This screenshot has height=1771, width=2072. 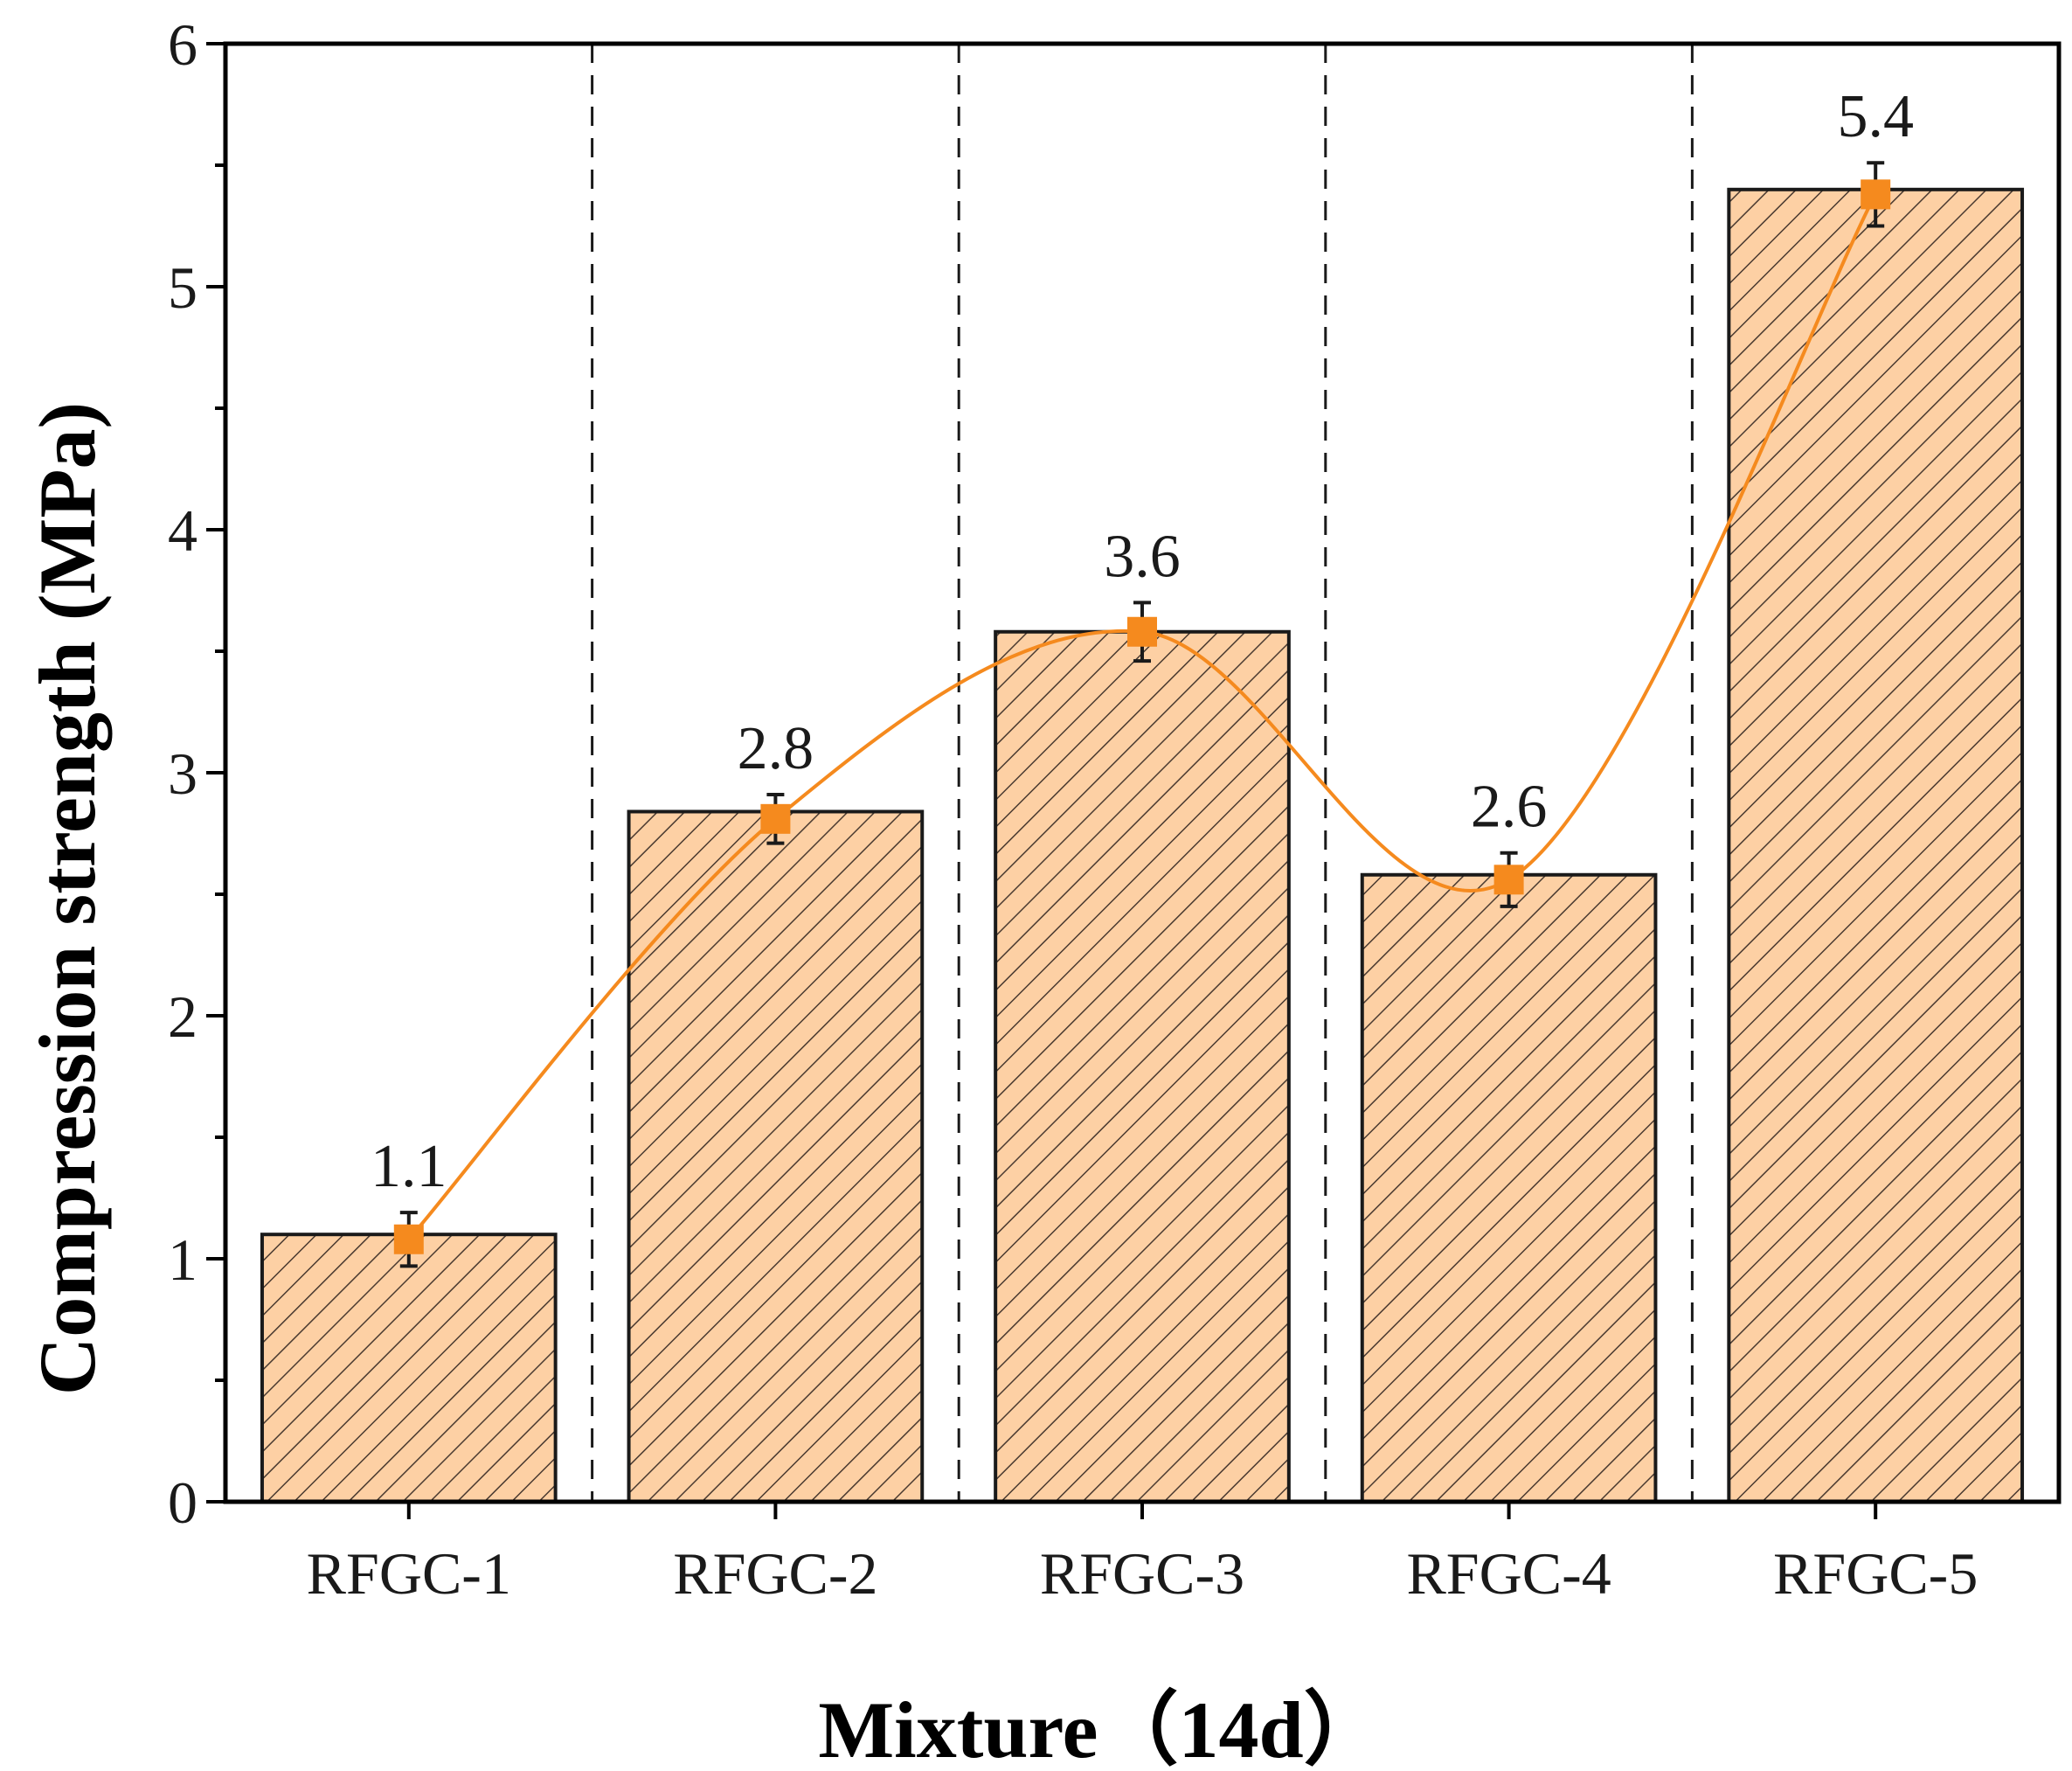 What do you see at coordinates (775, 1573) in the screenshot?
I see `x-tick-label-RFGC-2: RFGC-2` at bounding box center [775, 1573].